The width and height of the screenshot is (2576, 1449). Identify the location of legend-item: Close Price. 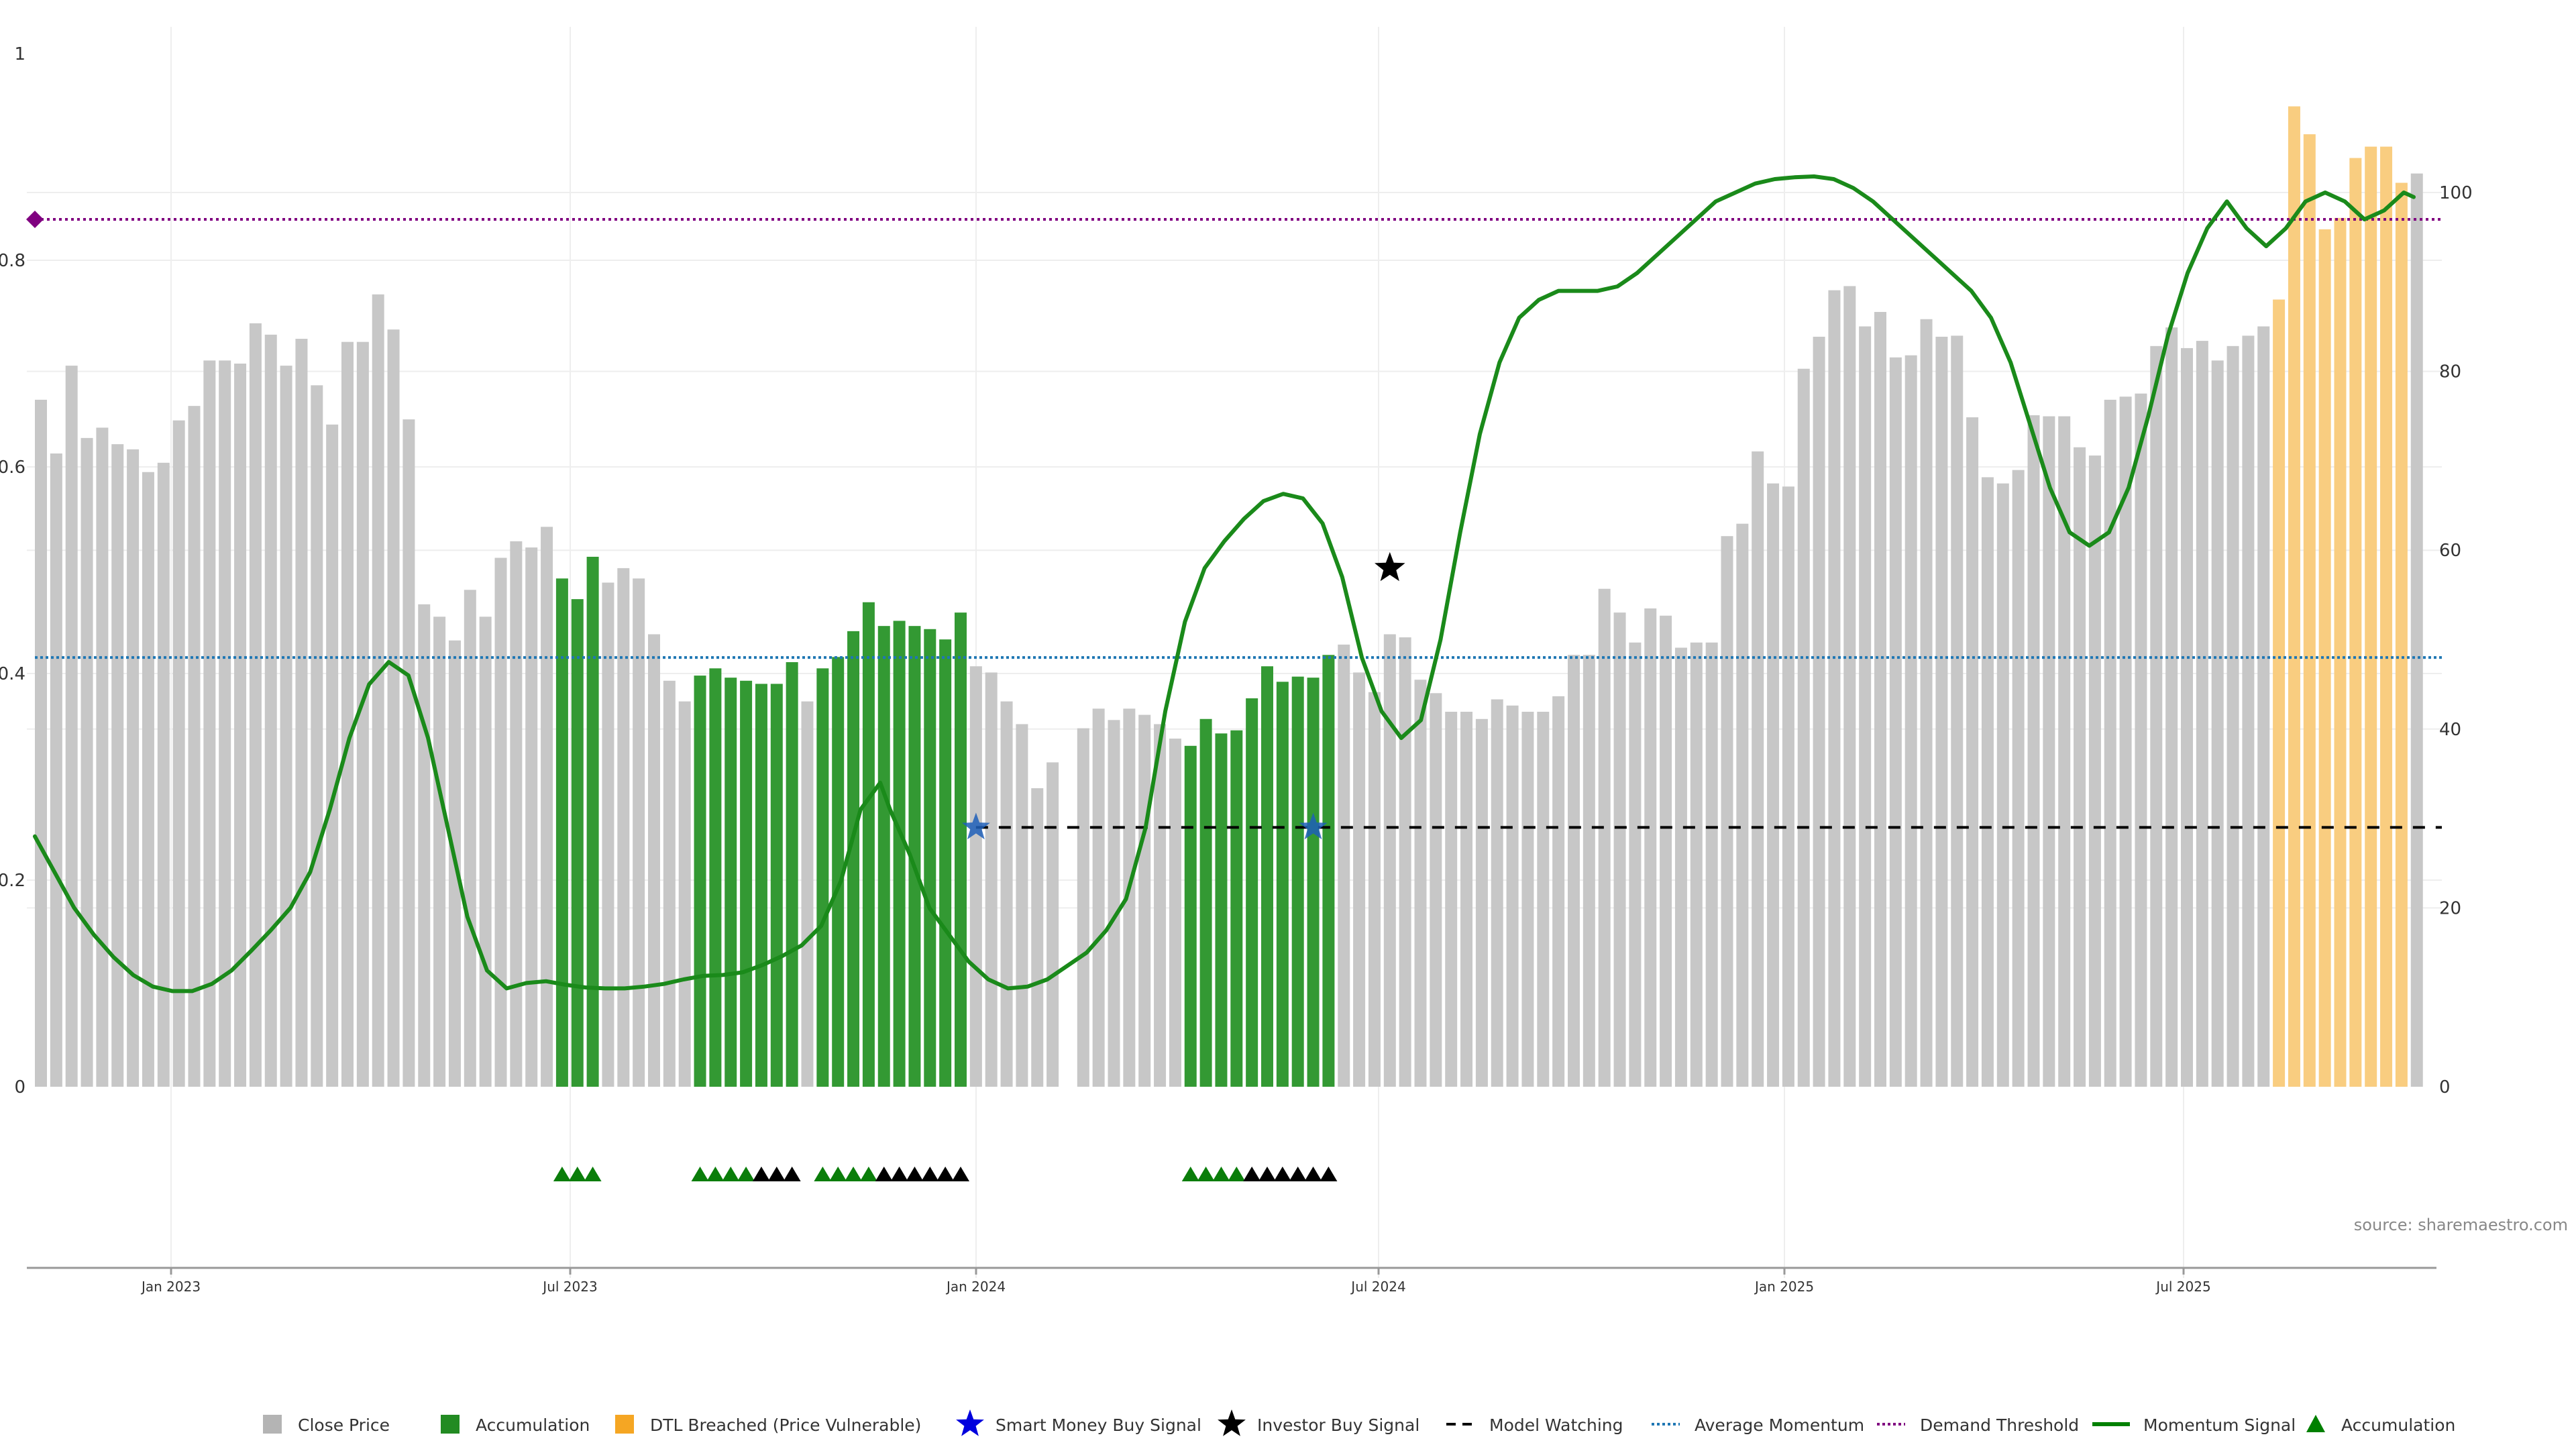
(326, 1425).